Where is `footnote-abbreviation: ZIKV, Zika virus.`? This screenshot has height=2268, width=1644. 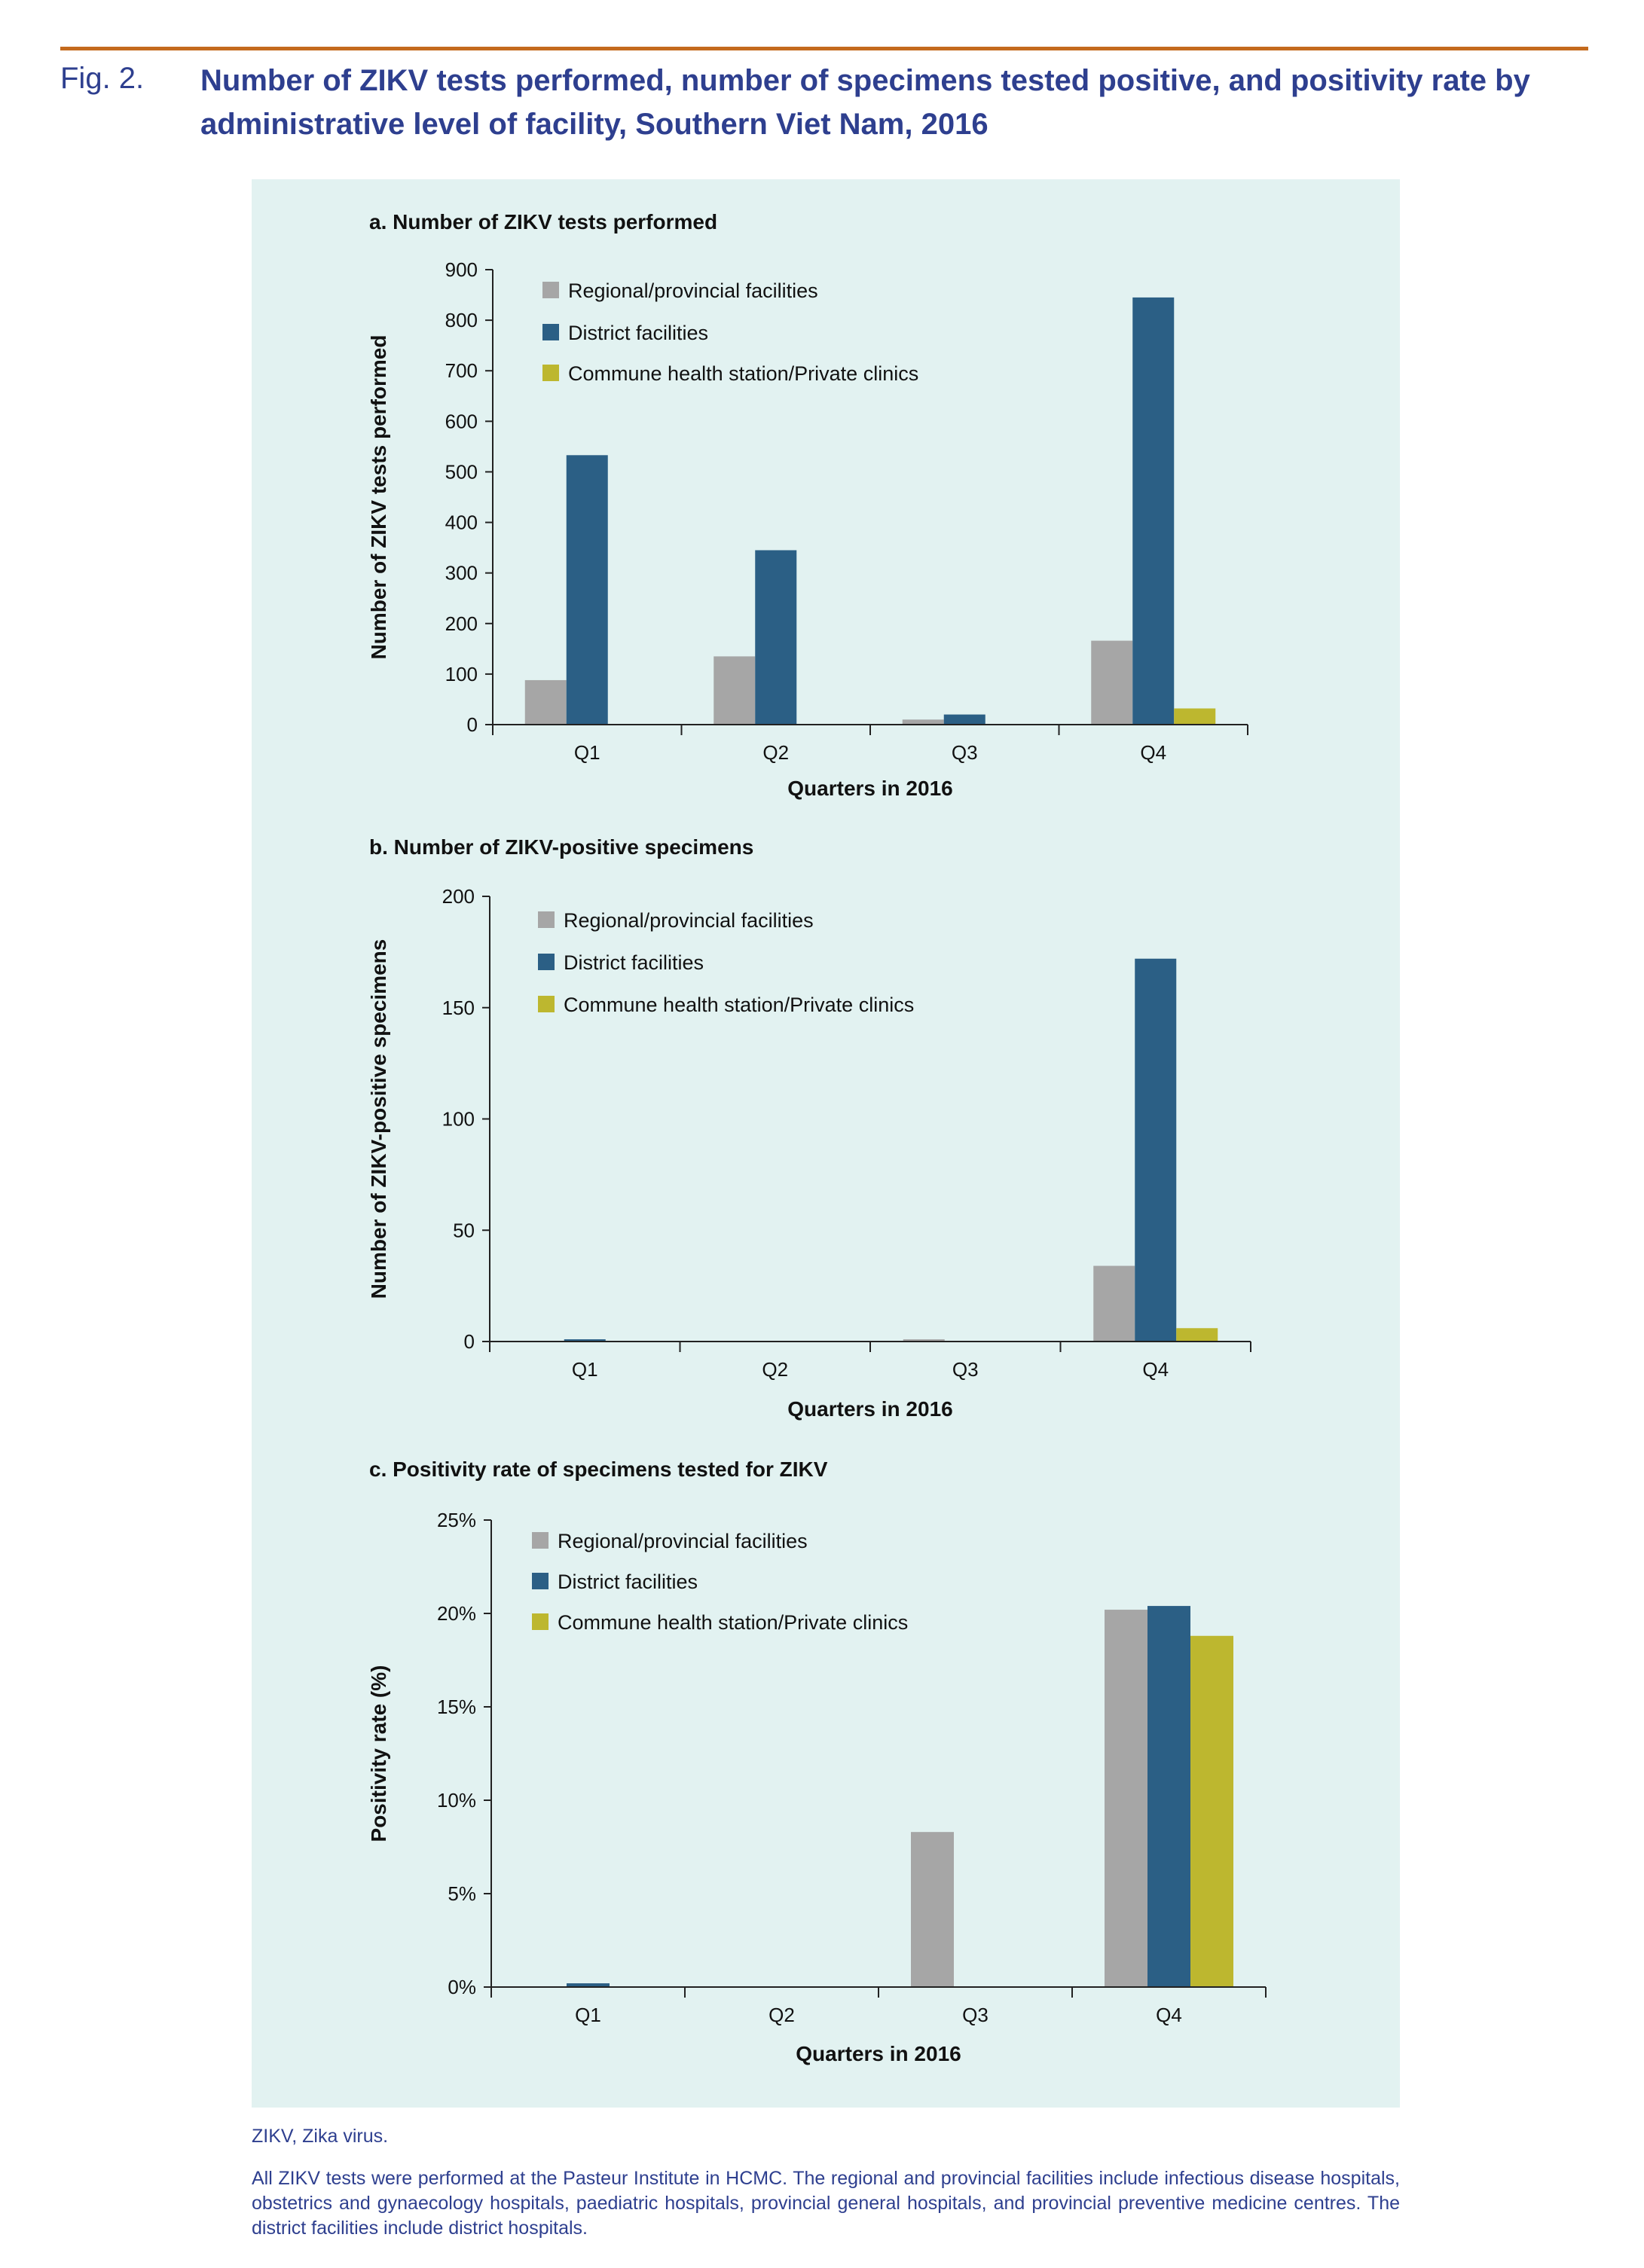
footnote-abbreviation: ZIKV, Zika virus. is located at coordinates (320, 2137).